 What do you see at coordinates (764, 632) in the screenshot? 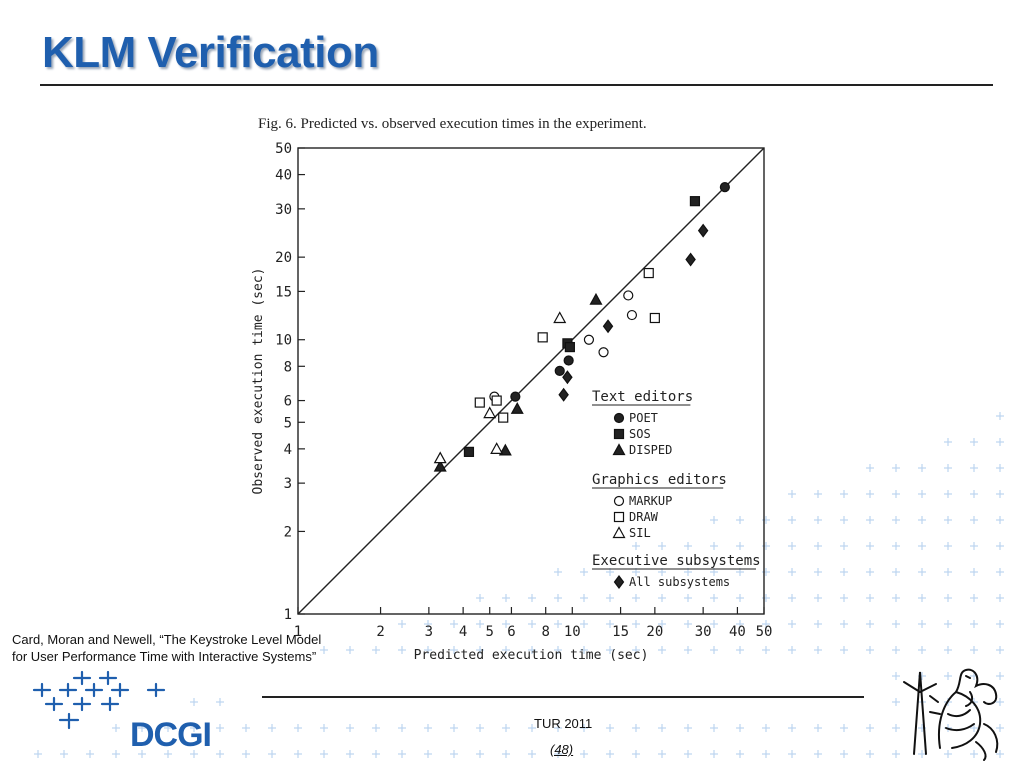
I see `x-tick-label: 50` at bounding box center [764, 632].